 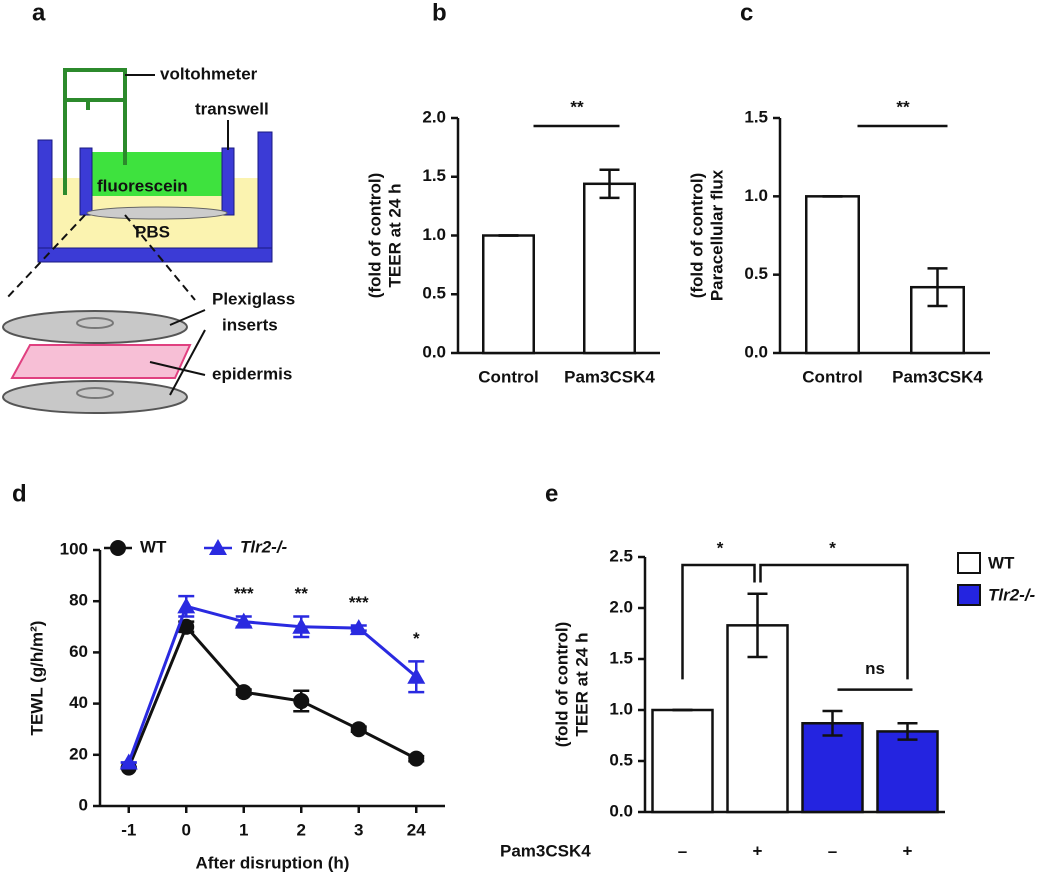 I want to click on x-tick-label: –, so click(x=682, y=850).